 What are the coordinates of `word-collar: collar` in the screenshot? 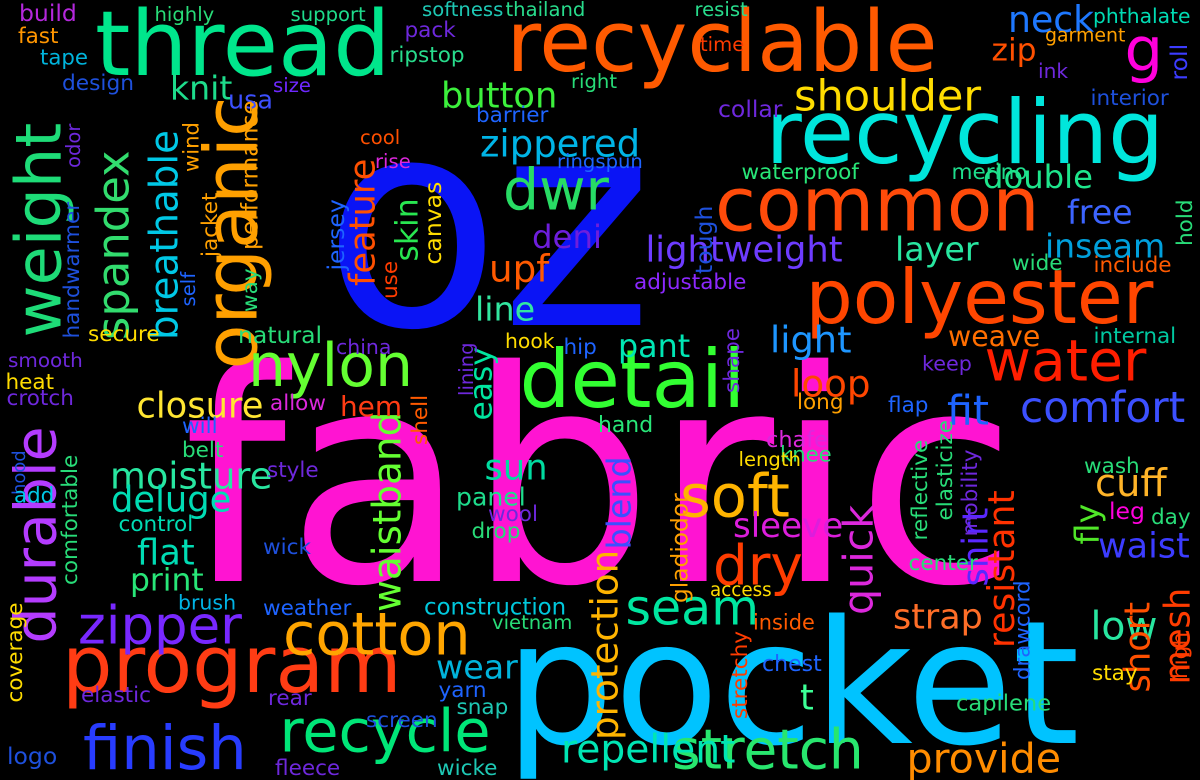 It's located at (750, 109).